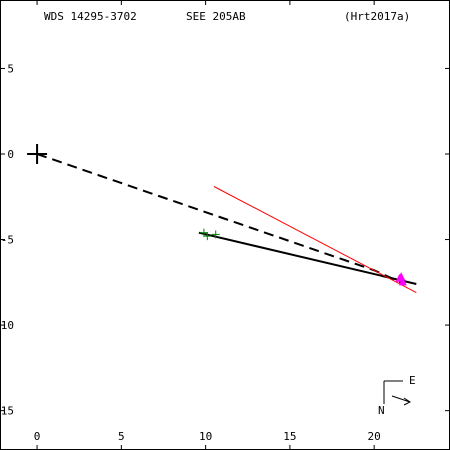  I want to click on y-tick-label: -15, so click(7, 411).